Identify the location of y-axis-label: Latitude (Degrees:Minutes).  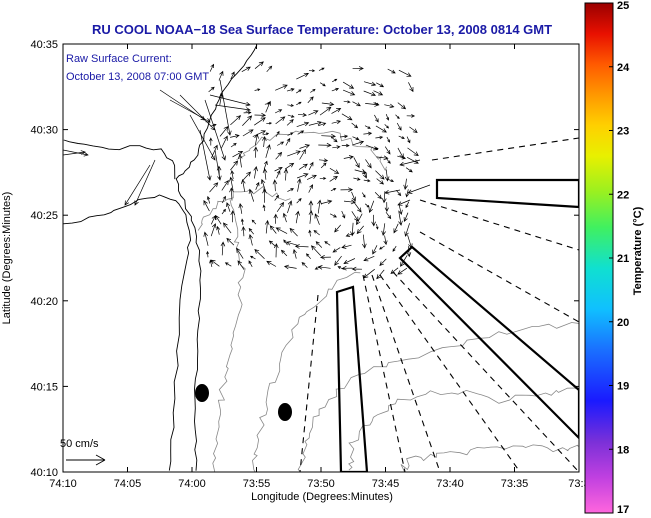
(7, 258).